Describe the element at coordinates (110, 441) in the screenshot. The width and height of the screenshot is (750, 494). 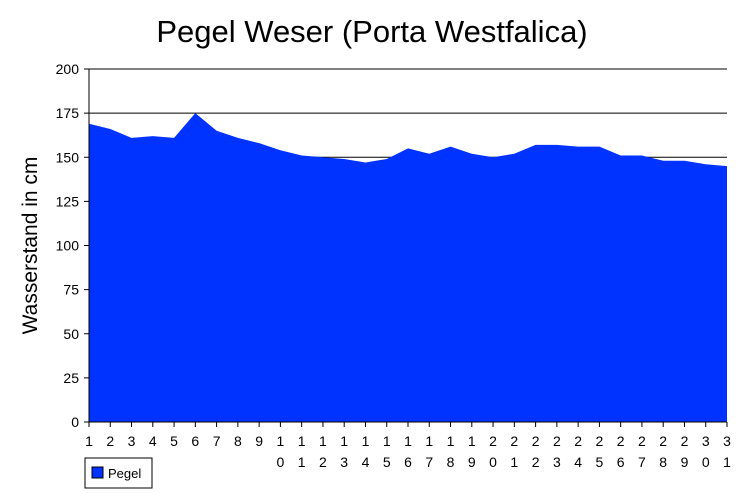
I see `x-tick-label-2: 2` at that location.